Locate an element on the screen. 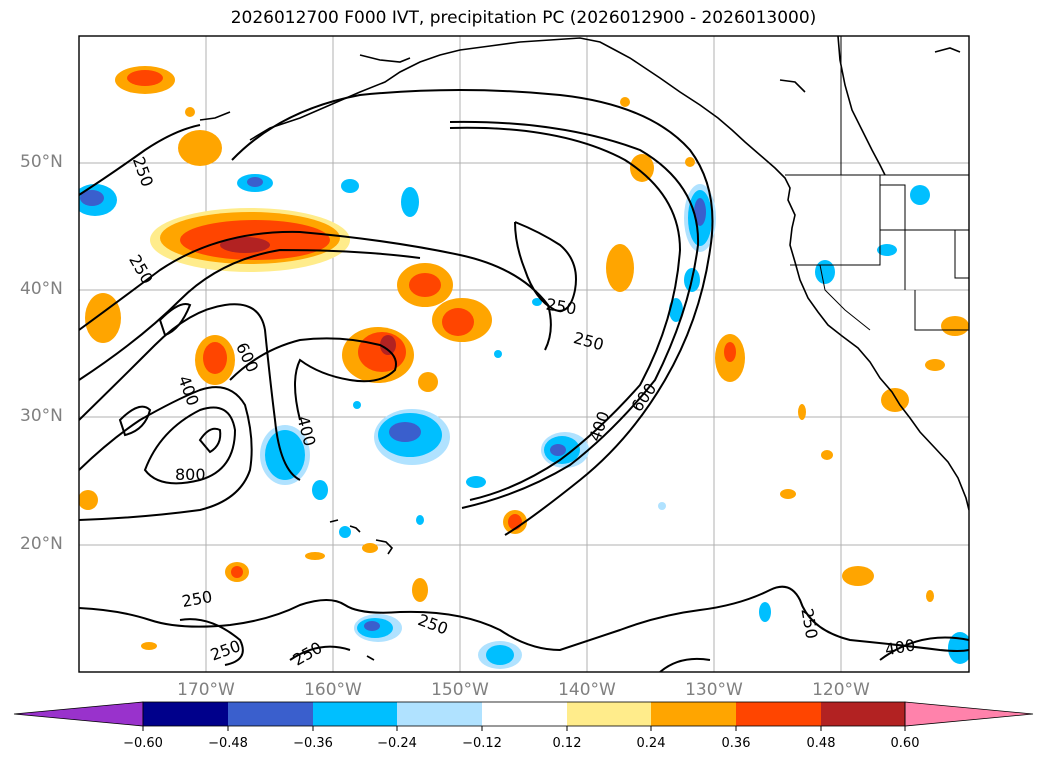 The image size is (1047, 765). lat-label: 20°N is located at coordinates (41, 544).